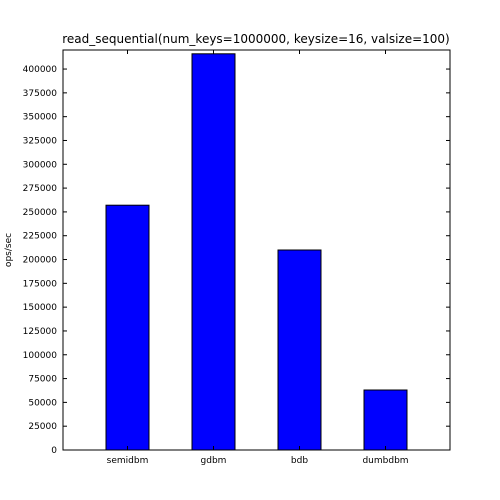 The image size is (500, 500). What do you see at coordinates (127, 327) in the screenshot?
I see `bar-semidbm` at bounding box center [127, 327].